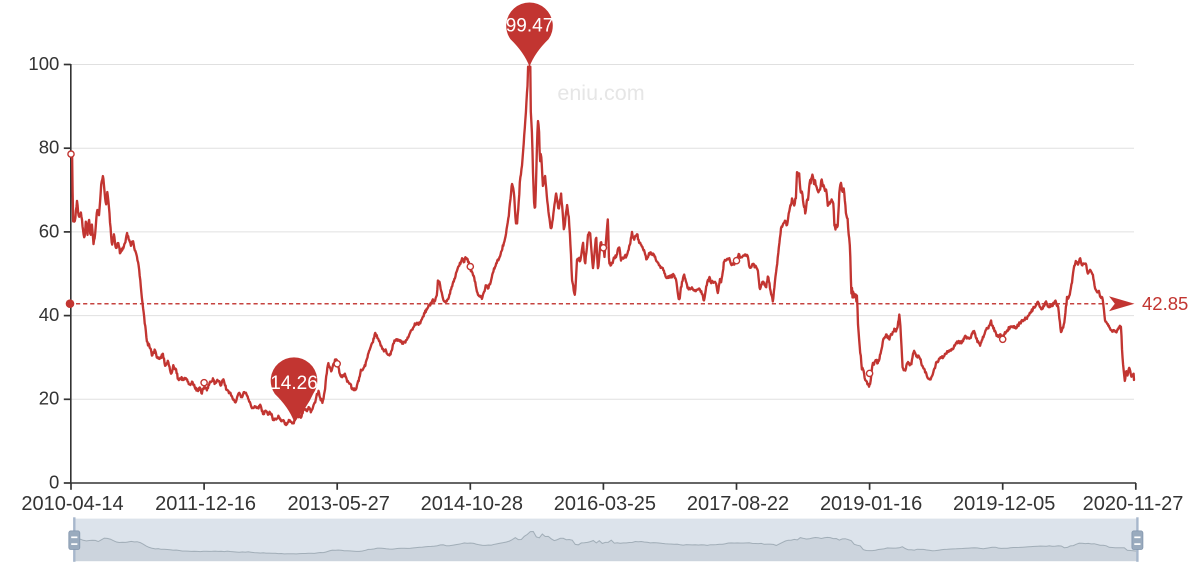  What do you see at coordinates (530, 26) in the screenshot?
I see `svg-text: 99.47` at bounding box center [530, 26].